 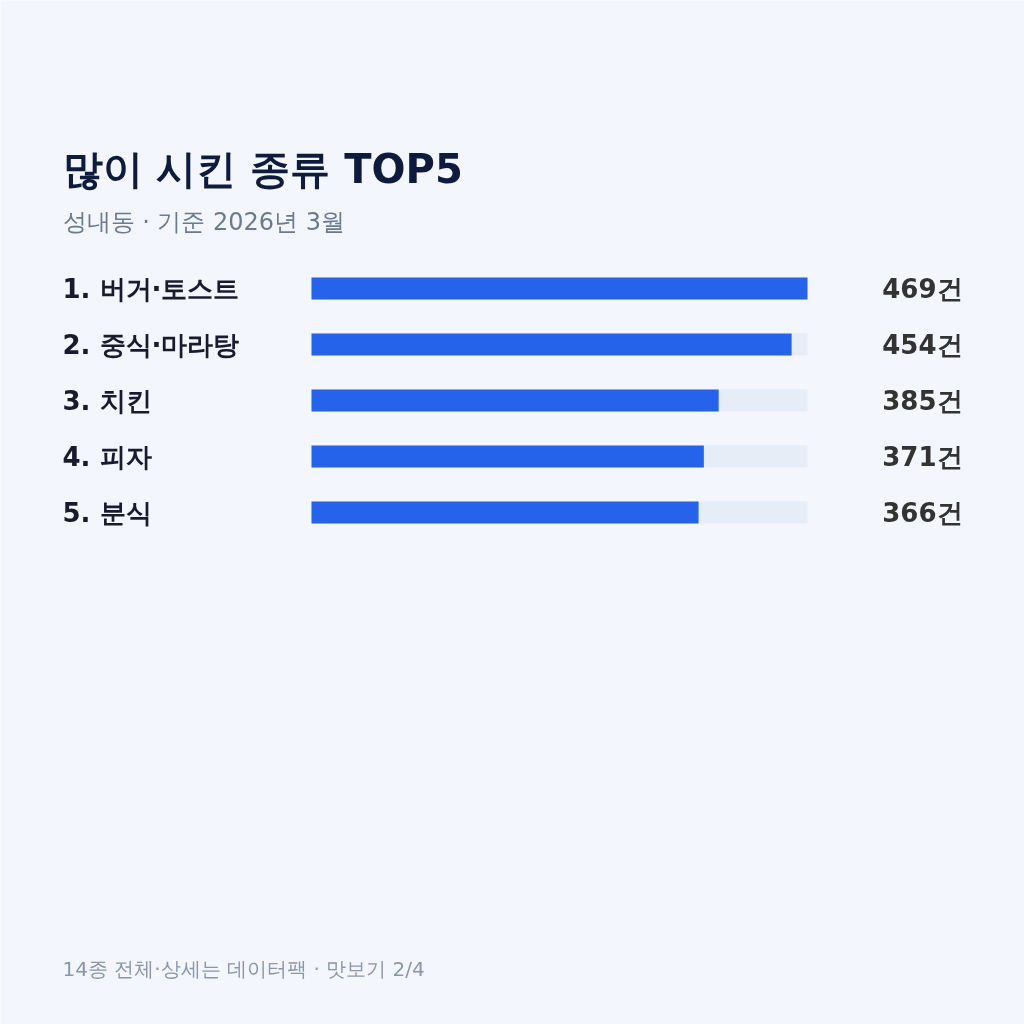 I want to click on y-tick-label: 5. 분식, so click(x=107, y=512).